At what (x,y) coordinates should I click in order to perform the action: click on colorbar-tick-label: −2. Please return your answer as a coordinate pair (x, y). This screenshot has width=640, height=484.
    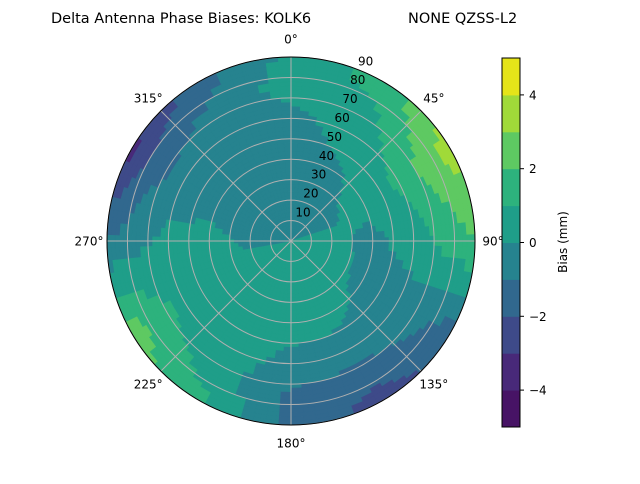
    Looking at the image, I should click on (538, 317).